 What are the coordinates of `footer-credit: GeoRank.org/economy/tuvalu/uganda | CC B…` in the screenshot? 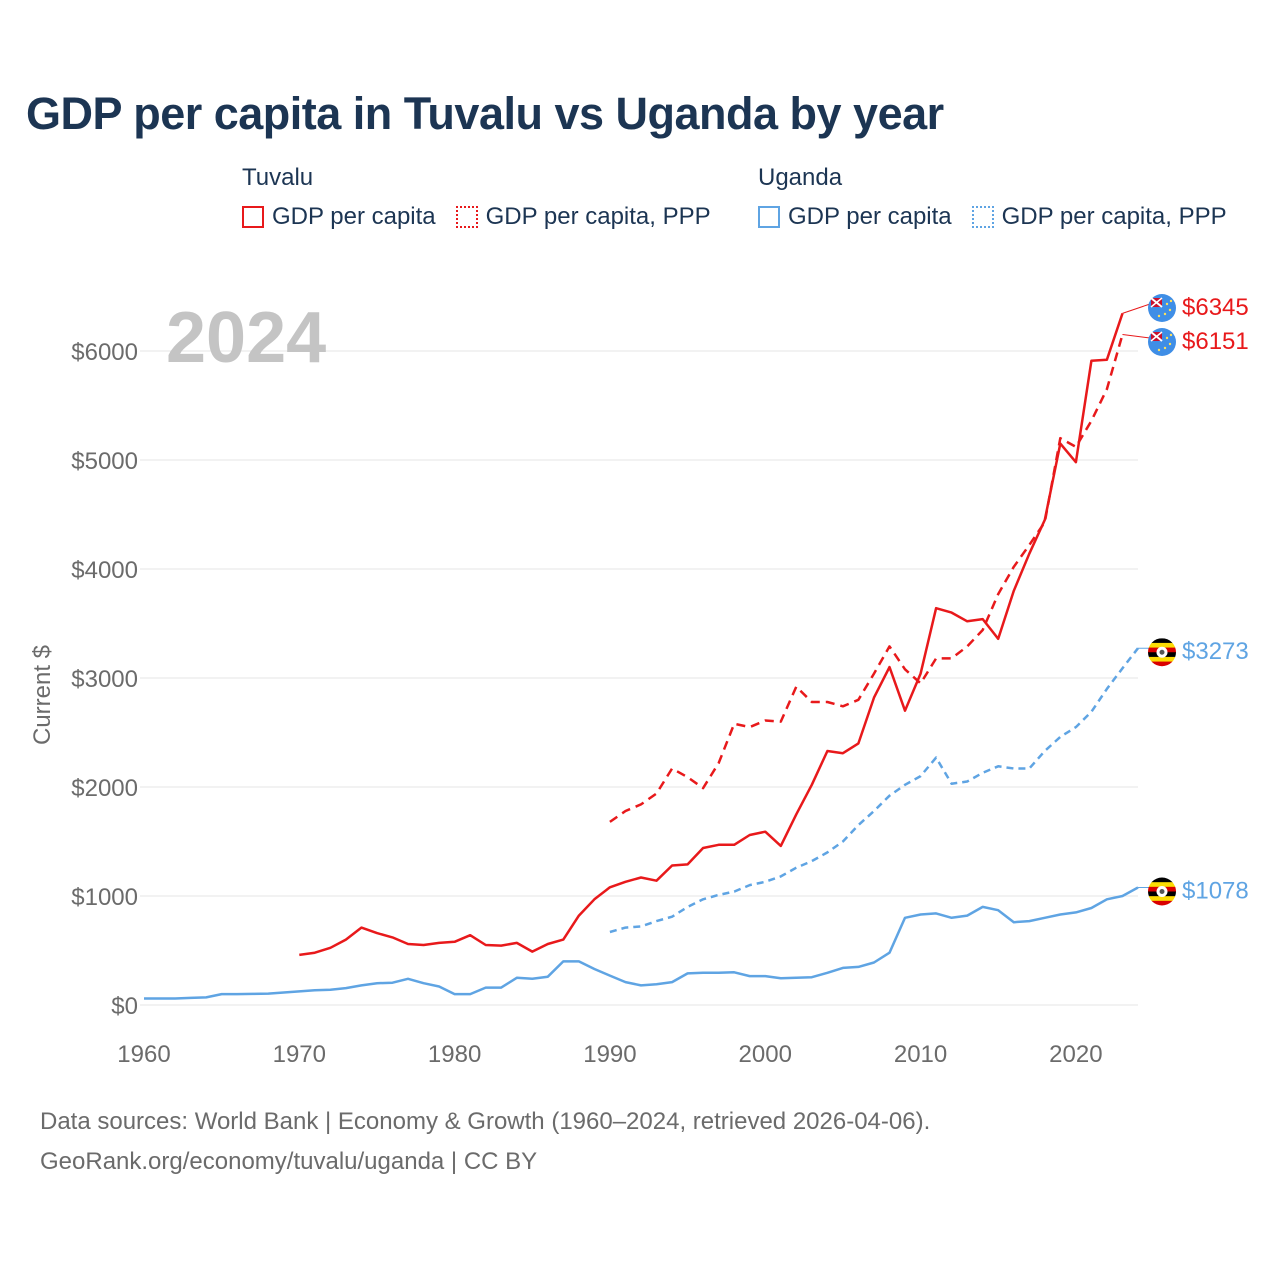 It's located at (289, 1161).